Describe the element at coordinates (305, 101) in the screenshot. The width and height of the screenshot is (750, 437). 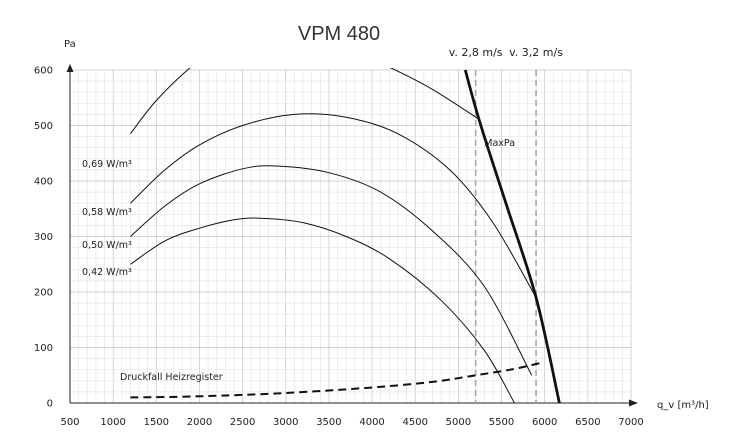
I see `series-line-0-69-w-m` at that location.